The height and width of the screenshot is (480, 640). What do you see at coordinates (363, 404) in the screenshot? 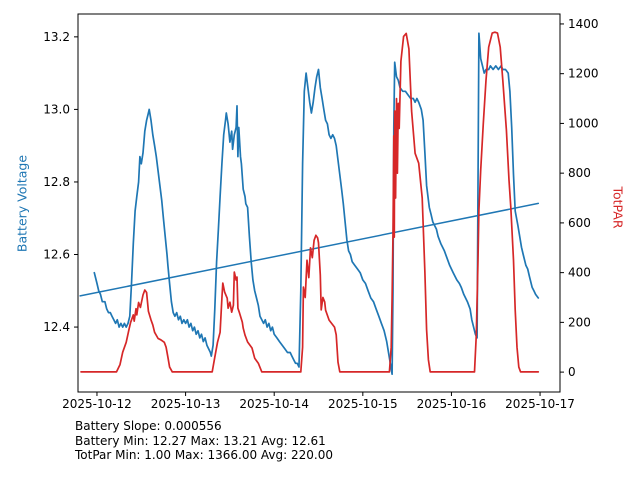
I see `x-tick-label: 2025-10-15` at bounding box center [363, 404].